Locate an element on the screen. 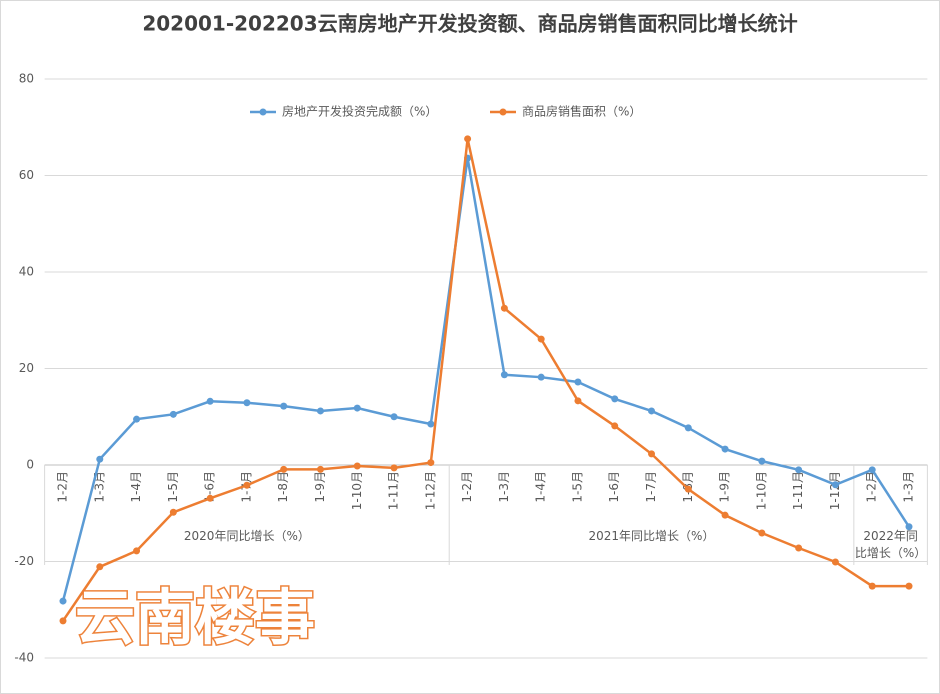  y-tick-label: -40 is located at coordinates (24, 658).